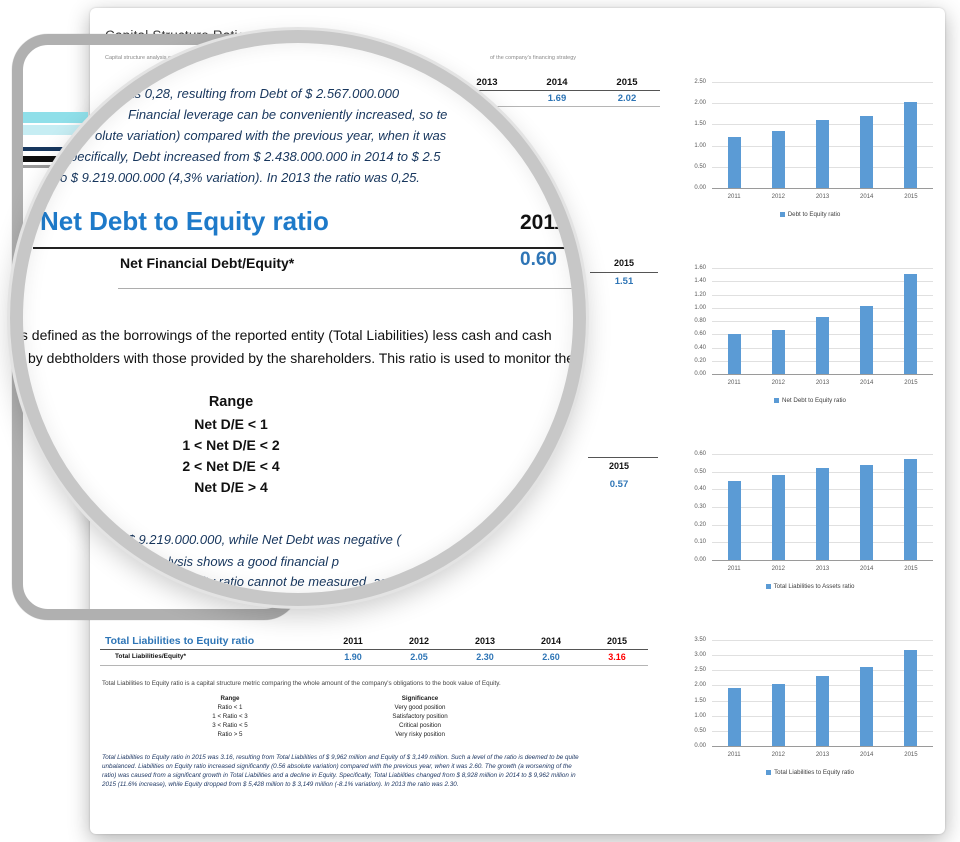 This screenshot has width=960, height=842. I want to click on magnified-metric-value: 0.60, so click(538, 259).